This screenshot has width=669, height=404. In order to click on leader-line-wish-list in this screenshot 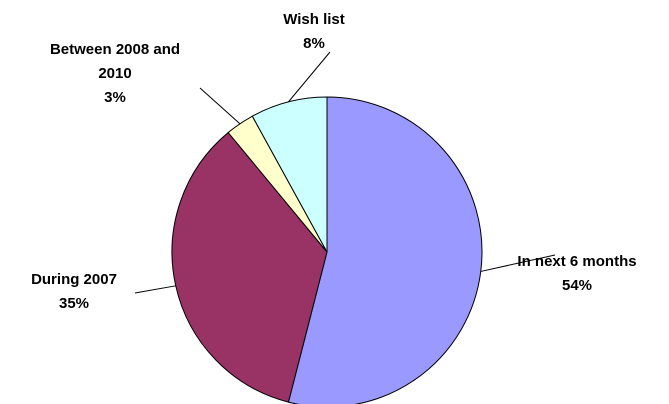, I will do `click(309, 77)`.